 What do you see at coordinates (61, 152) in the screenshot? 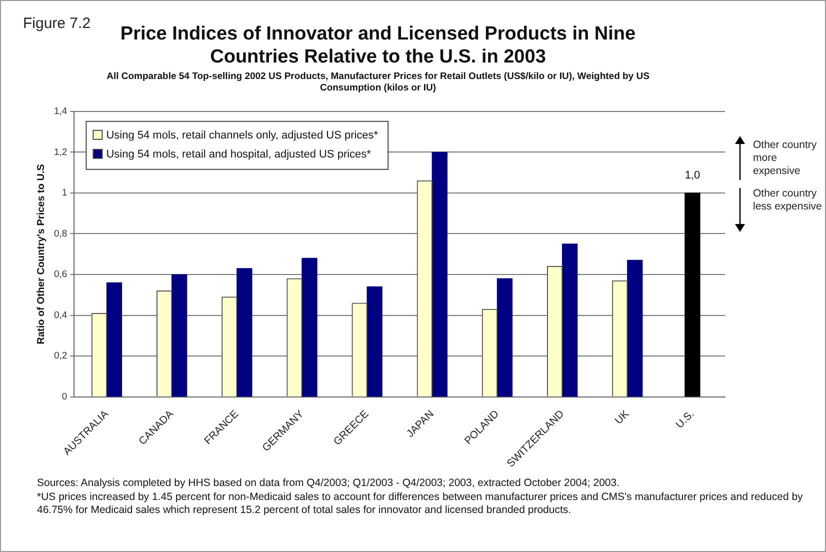
I see `y-tick-label: 1,2` at bounding box center [61, 152].